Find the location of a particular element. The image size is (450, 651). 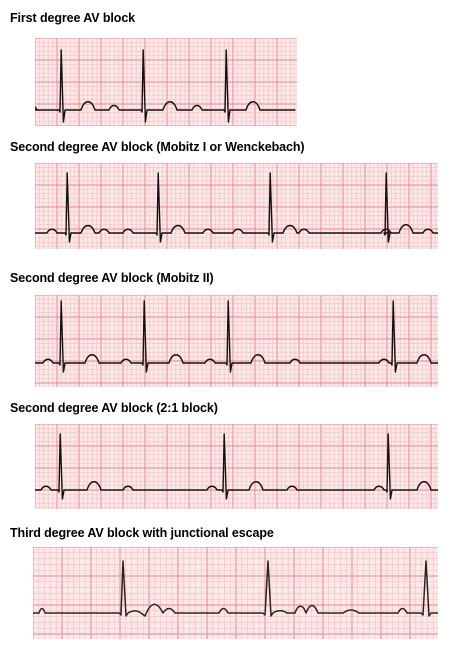

ecg-strip-third-degree is located at coordinates (235, 593).